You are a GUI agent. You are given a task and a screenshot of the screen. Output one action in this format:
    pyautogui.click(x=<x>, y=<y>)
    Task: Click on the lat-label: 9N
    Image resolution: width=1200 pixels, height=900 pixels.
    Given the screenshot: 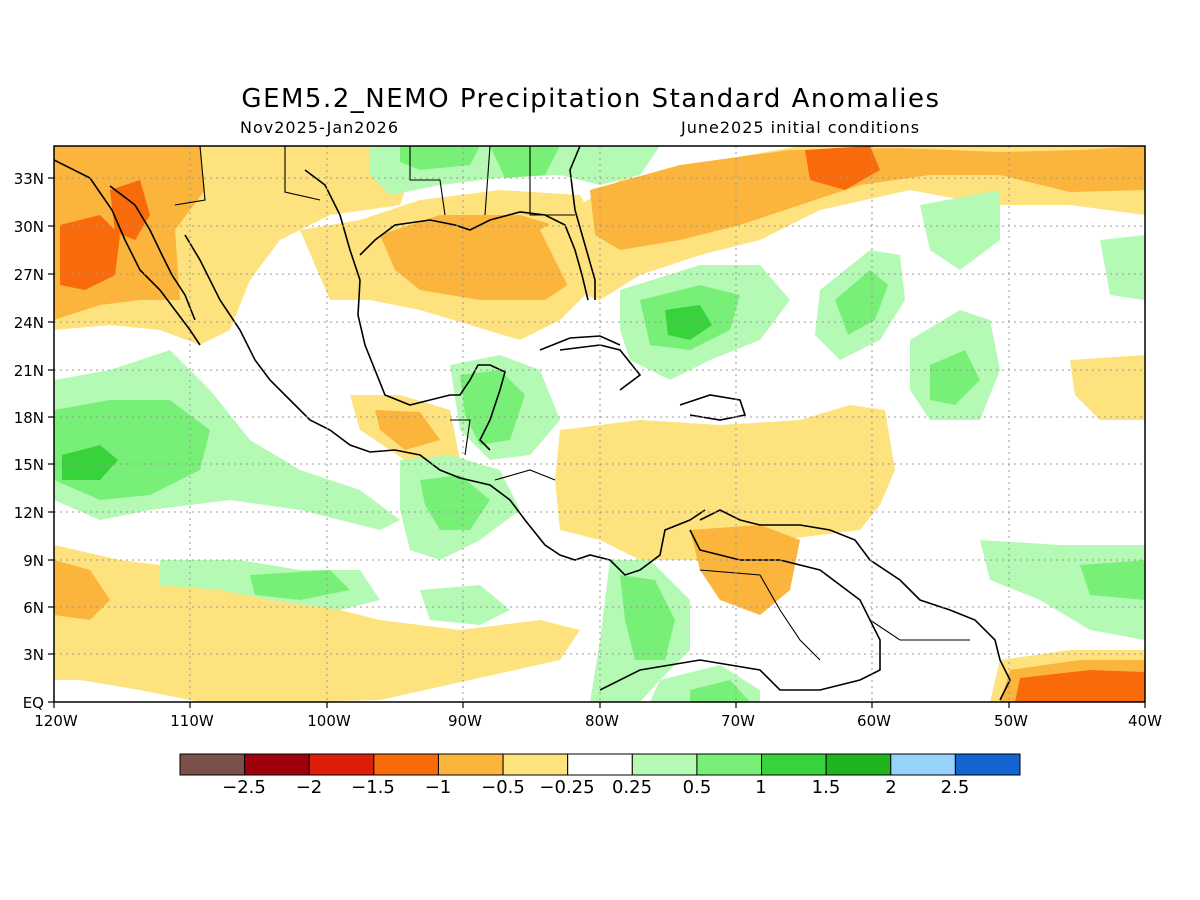 What is the action you would take?
    pyautogui.click(x=33, y=561)
    